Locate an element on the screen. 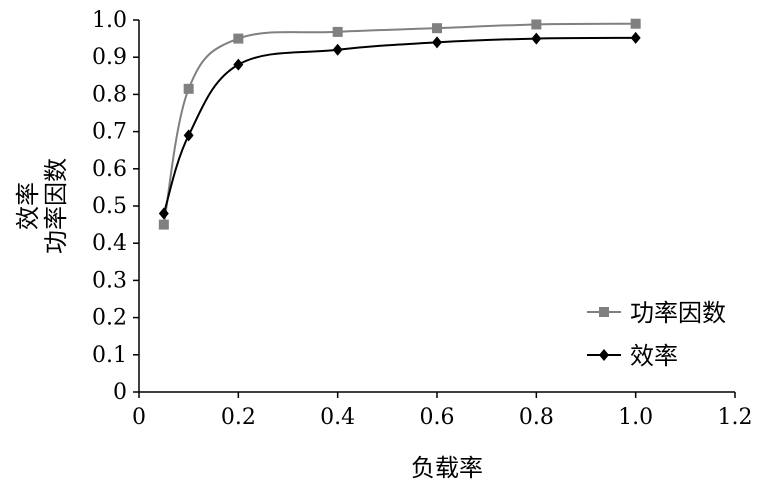 The width and height of the screenshot is (764, 490). legend-item: 效率 is located at coordinates (632, 356).